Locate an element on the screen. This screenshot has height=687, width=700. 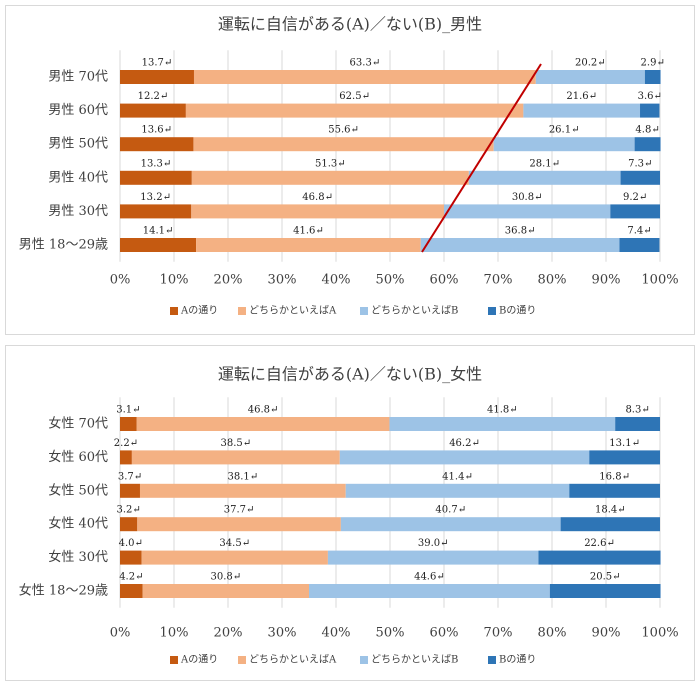
data-label: 21.6↵ is located at coordinates (581, 96).